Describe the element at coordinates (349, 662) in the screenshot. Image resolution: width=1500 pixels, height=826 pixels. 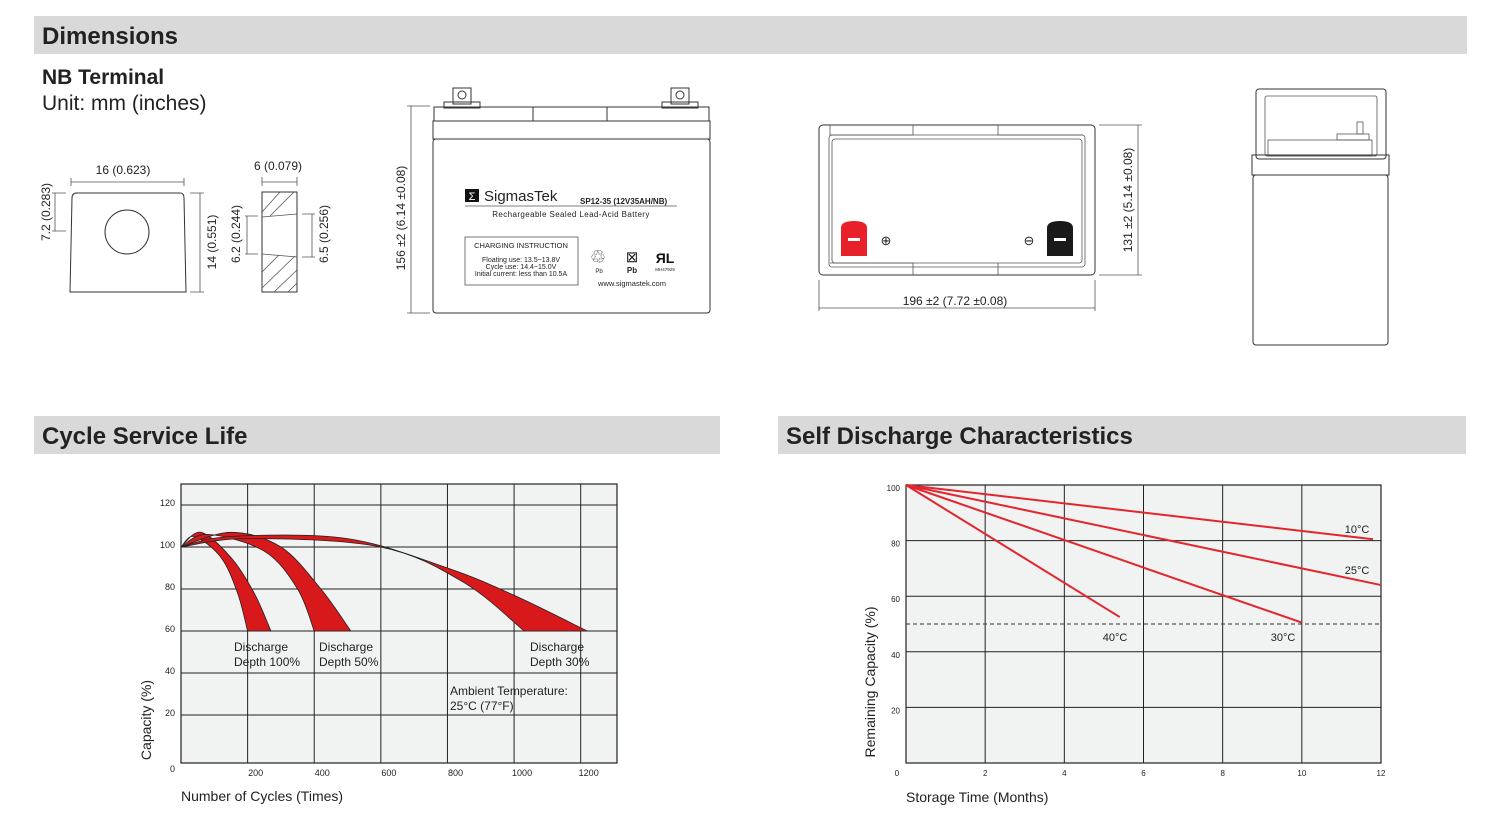
I see `series-label: Depth 50%` at that location.